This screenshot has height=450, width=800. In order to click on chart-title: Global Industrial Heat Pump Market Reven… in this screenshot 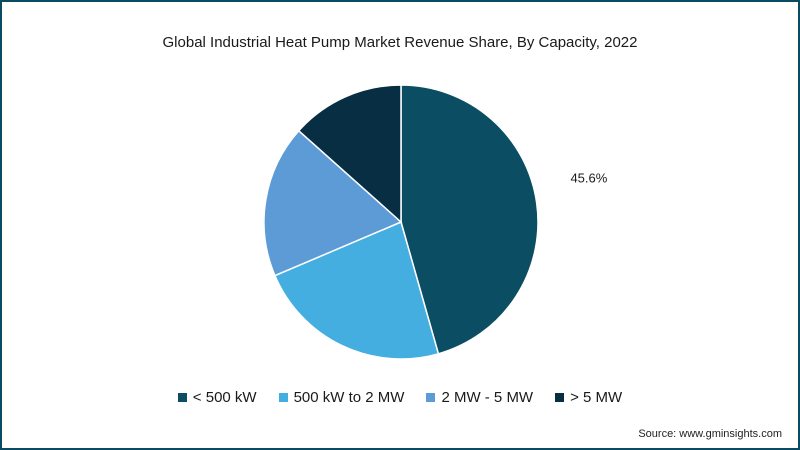, I will do `click(400, 42)`.